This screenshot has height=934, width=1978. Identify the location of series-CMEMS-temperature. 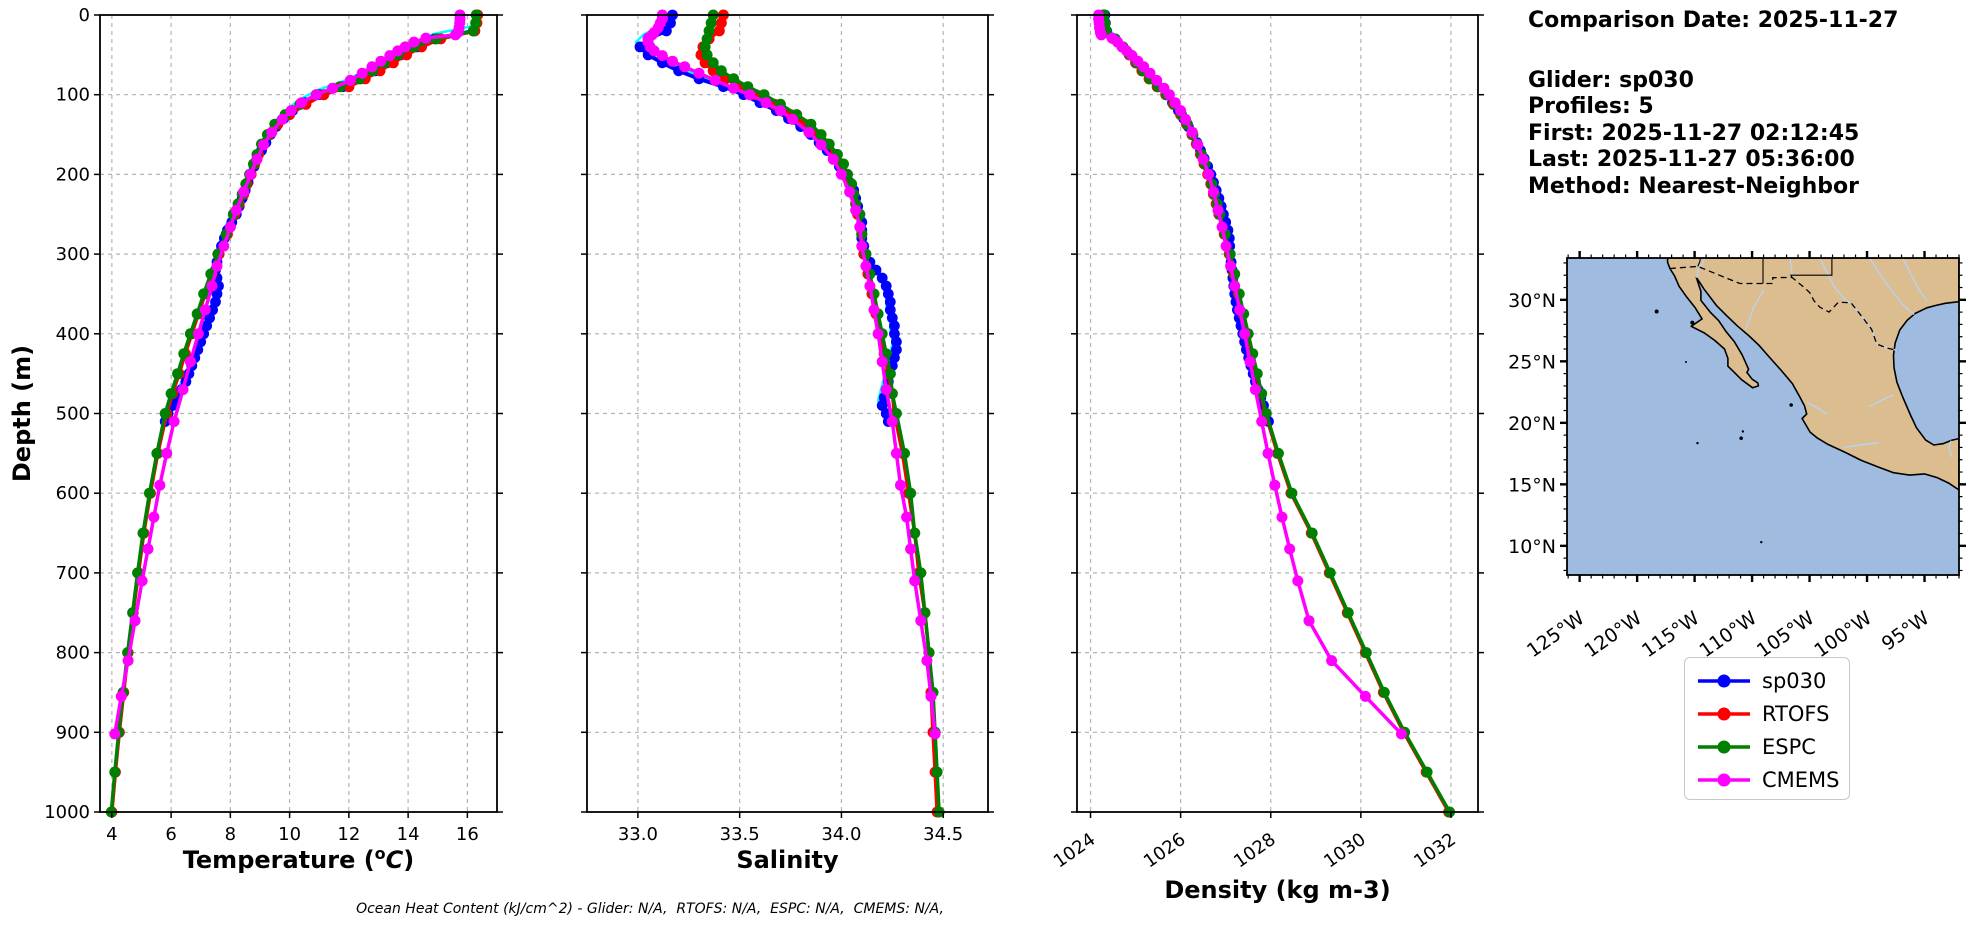
(287, 374).